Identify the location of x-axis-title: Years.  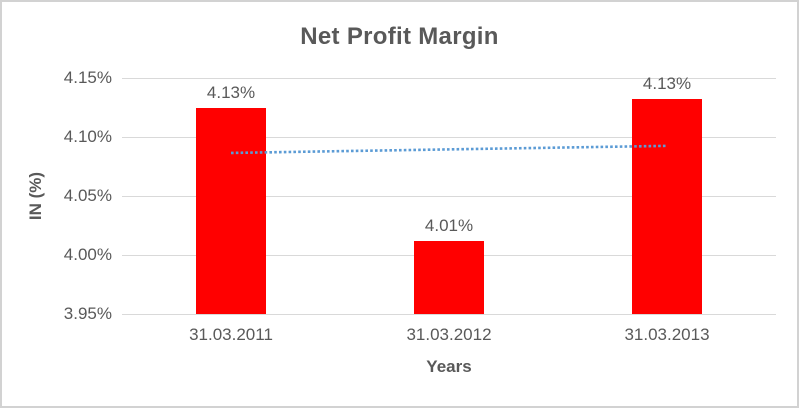
(449, 366).